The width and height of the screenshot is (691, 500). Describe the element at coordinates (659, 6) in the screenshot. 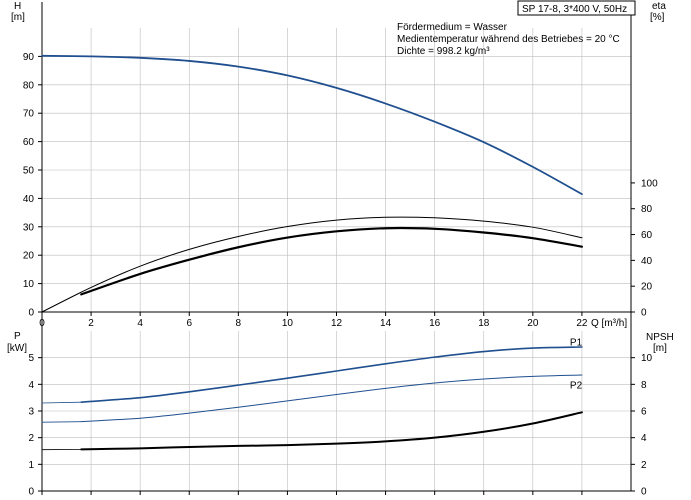

I see `top-y-right-label-line1: eta` at that location.